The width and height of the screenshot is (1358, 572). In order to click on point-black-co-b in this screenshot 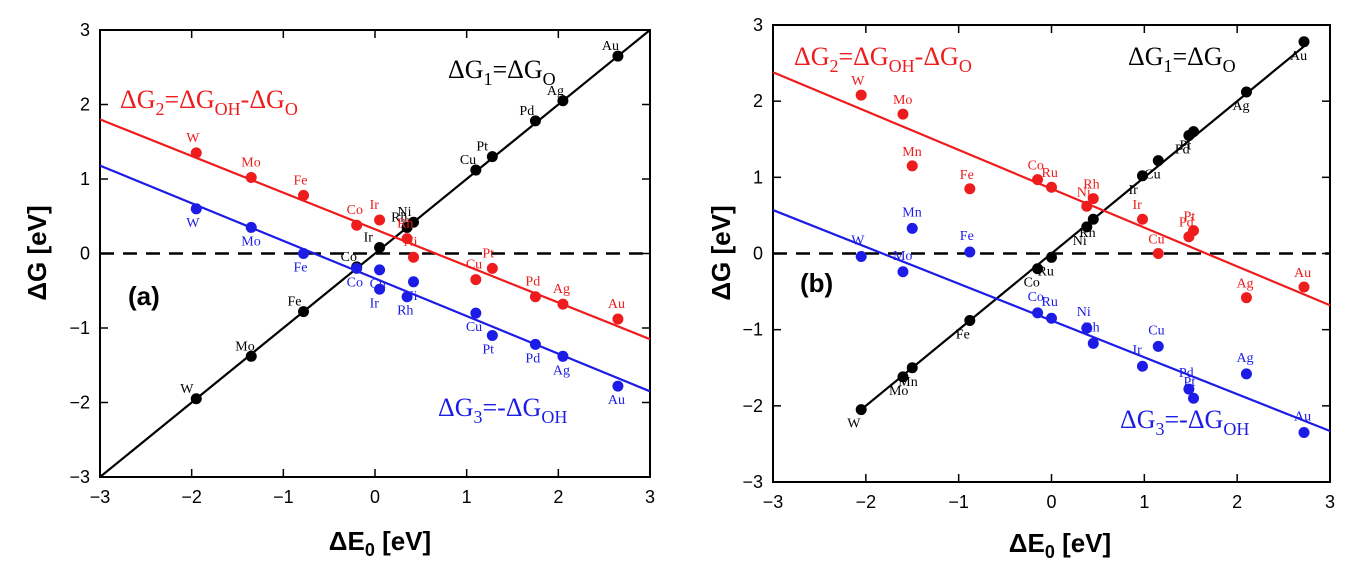, I will do `click(1038, 269)`.